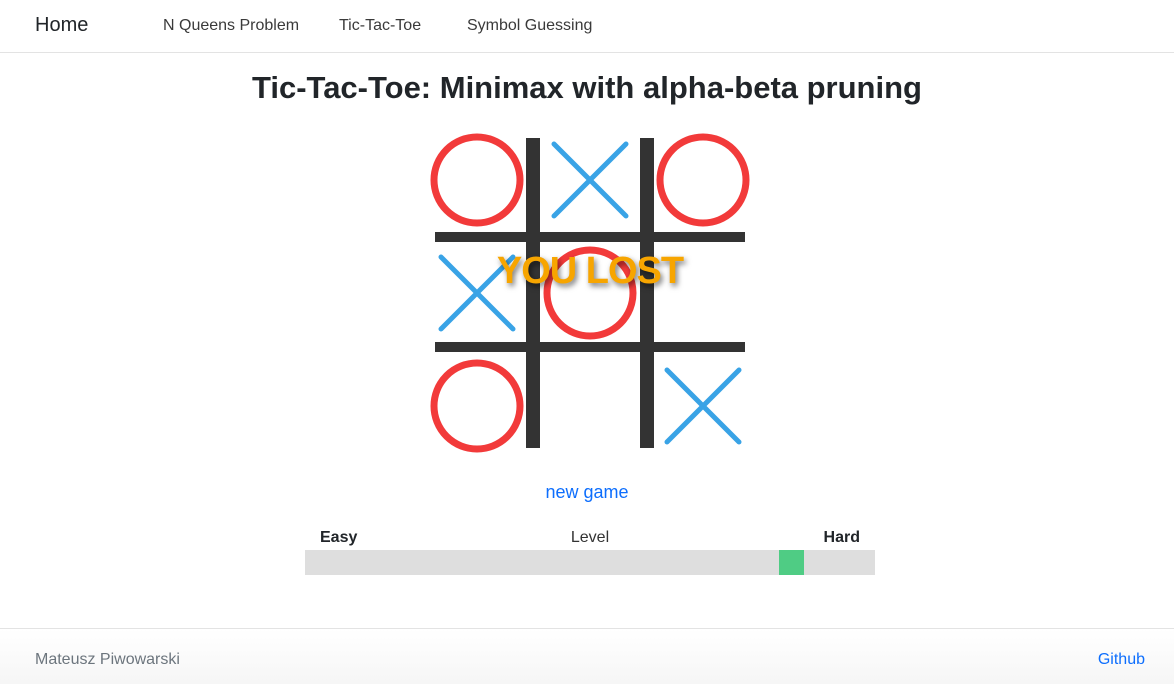 This screenshot has width=1174, height=684. I want to click on game-board, so click(590, 293).